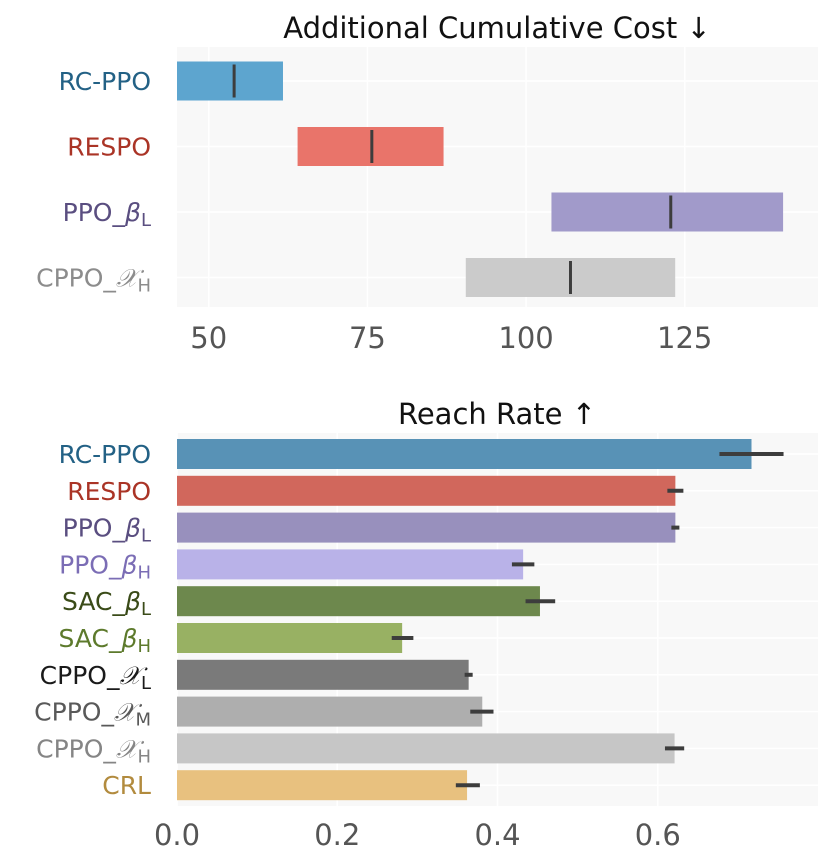  Describe the element at coordinates (105, 454) in the screenshot. I see `reach-label-rc-ppo-0: RC-PPO` at that location.